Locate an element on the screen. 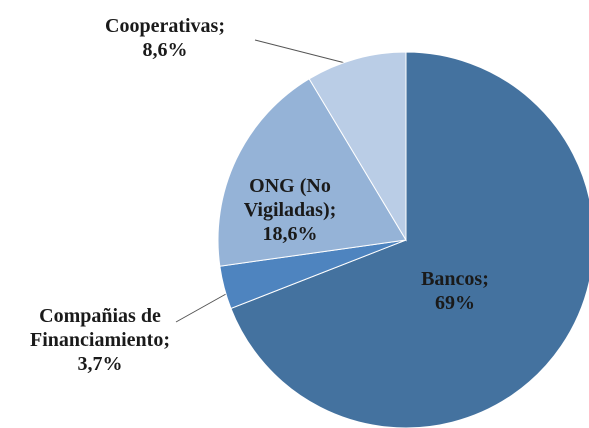 The width and height of the screenshot is (589, 428). data-label-value: 69% is located at coordinates (455, 303).